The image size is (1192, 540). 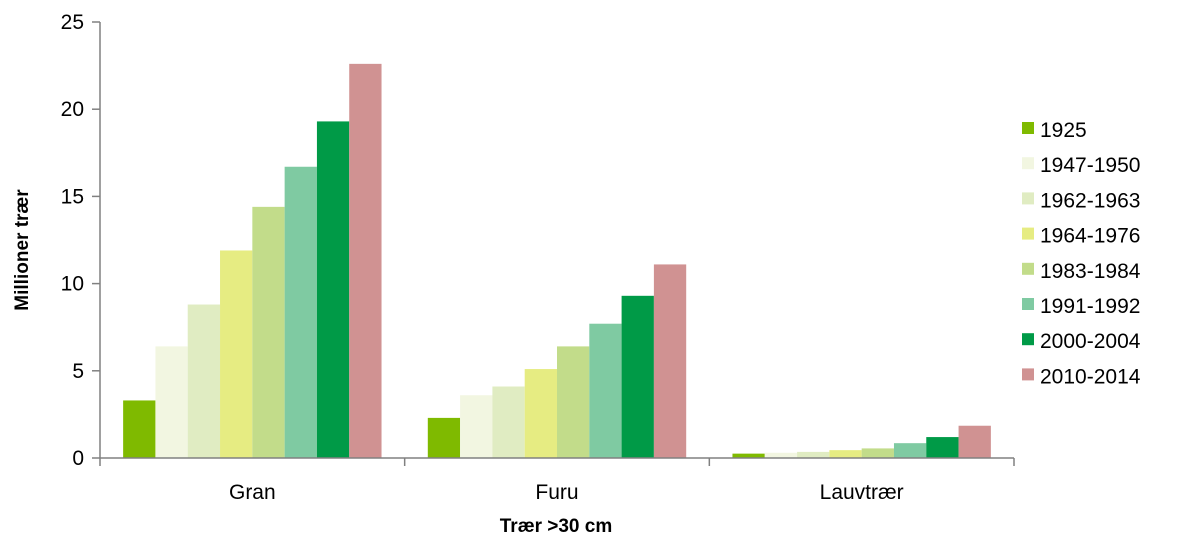 I want to click on y-tick-label: 0, so click(x=78, y=458).